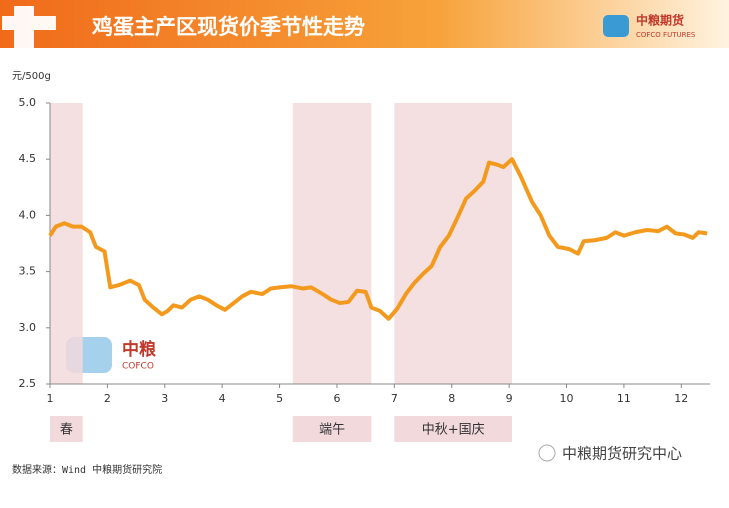  Describe the element at coordinates (50, 398) in the screenshot. I see `x-tick-label: 1` at that location.